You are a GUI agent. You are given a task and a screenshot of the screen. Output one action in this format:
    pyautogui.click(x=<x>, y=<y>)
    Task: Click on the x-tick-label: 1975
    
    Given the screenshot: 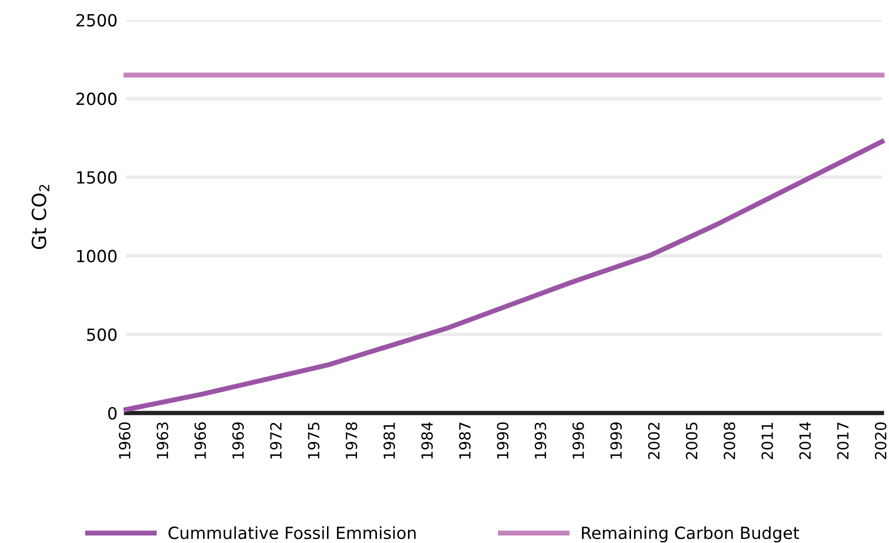 What is the action you would take?
    pyautogui.click(x=314, y=440)
    